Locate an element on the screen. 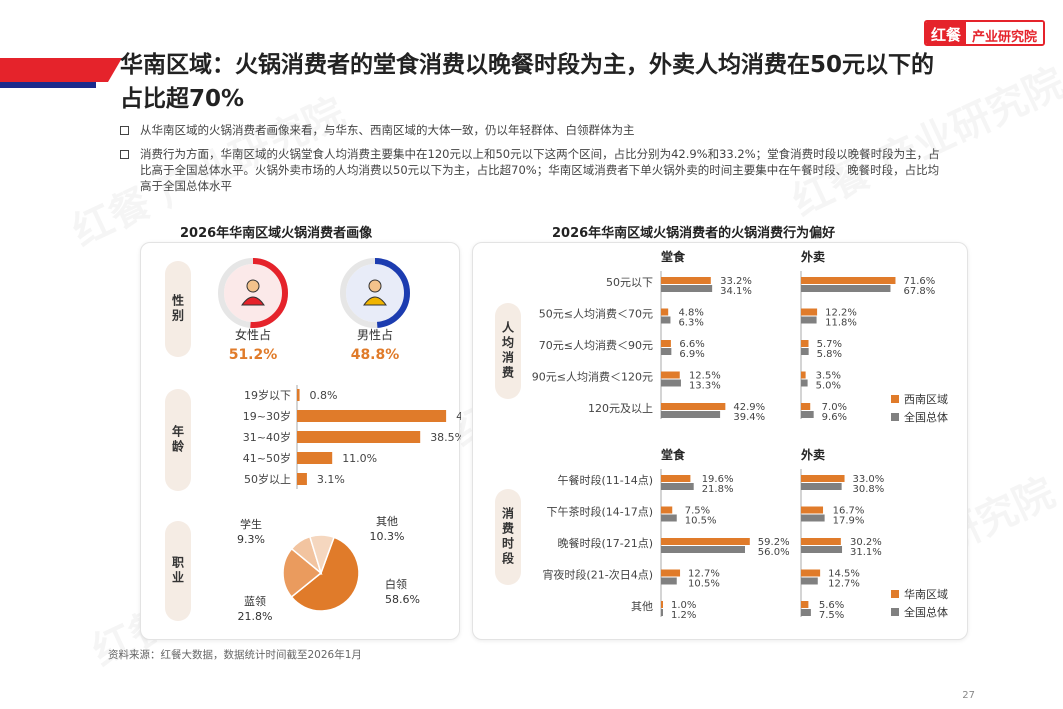 The height and width of the screenshot is (709, 1063). region-value-label: 33.0% is located at coordinates (869, 479).